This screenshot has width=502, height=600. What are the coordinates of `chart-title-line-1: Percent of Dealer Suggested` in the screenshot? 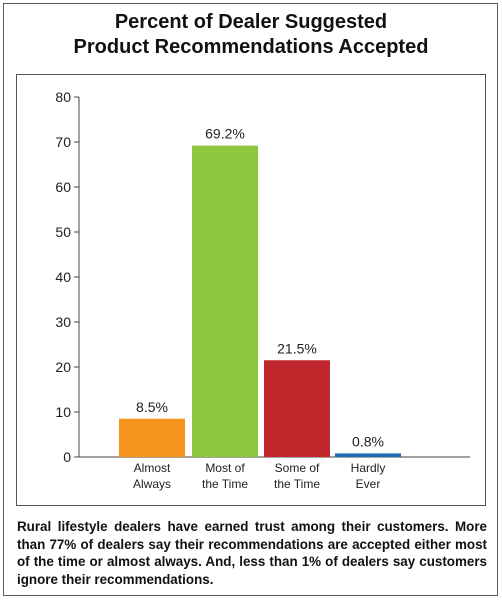 It's located at (251, 22).